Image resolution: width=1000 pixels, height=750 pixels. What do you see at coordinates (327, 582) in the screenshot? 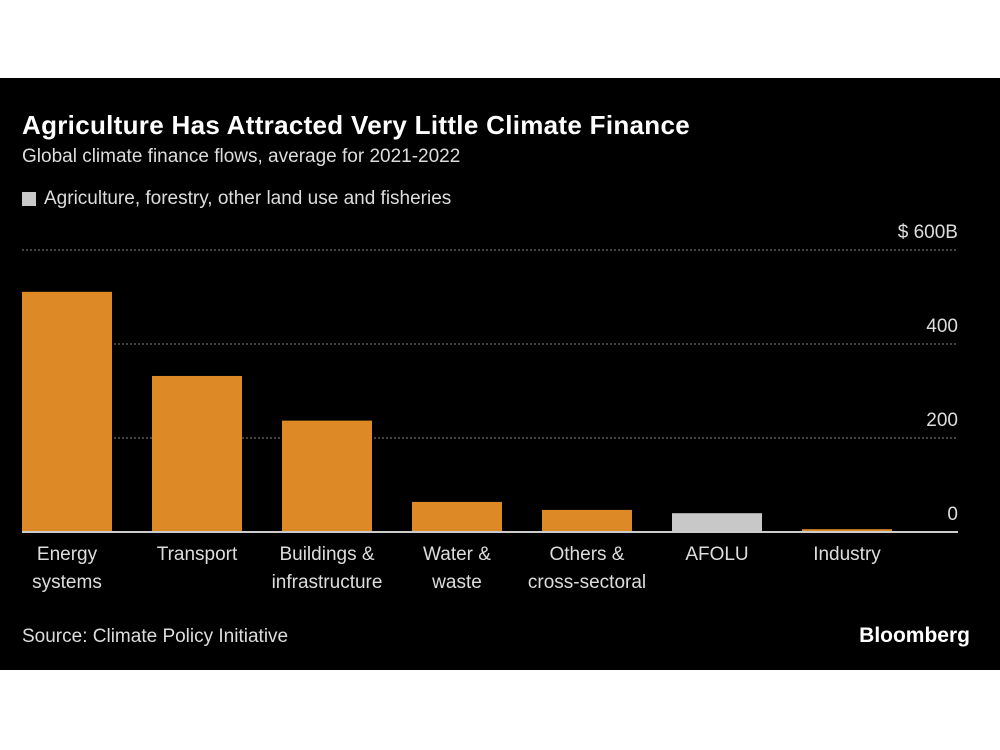
I see `x-tick-label: infrastructure` at bounding box center [327, 582].